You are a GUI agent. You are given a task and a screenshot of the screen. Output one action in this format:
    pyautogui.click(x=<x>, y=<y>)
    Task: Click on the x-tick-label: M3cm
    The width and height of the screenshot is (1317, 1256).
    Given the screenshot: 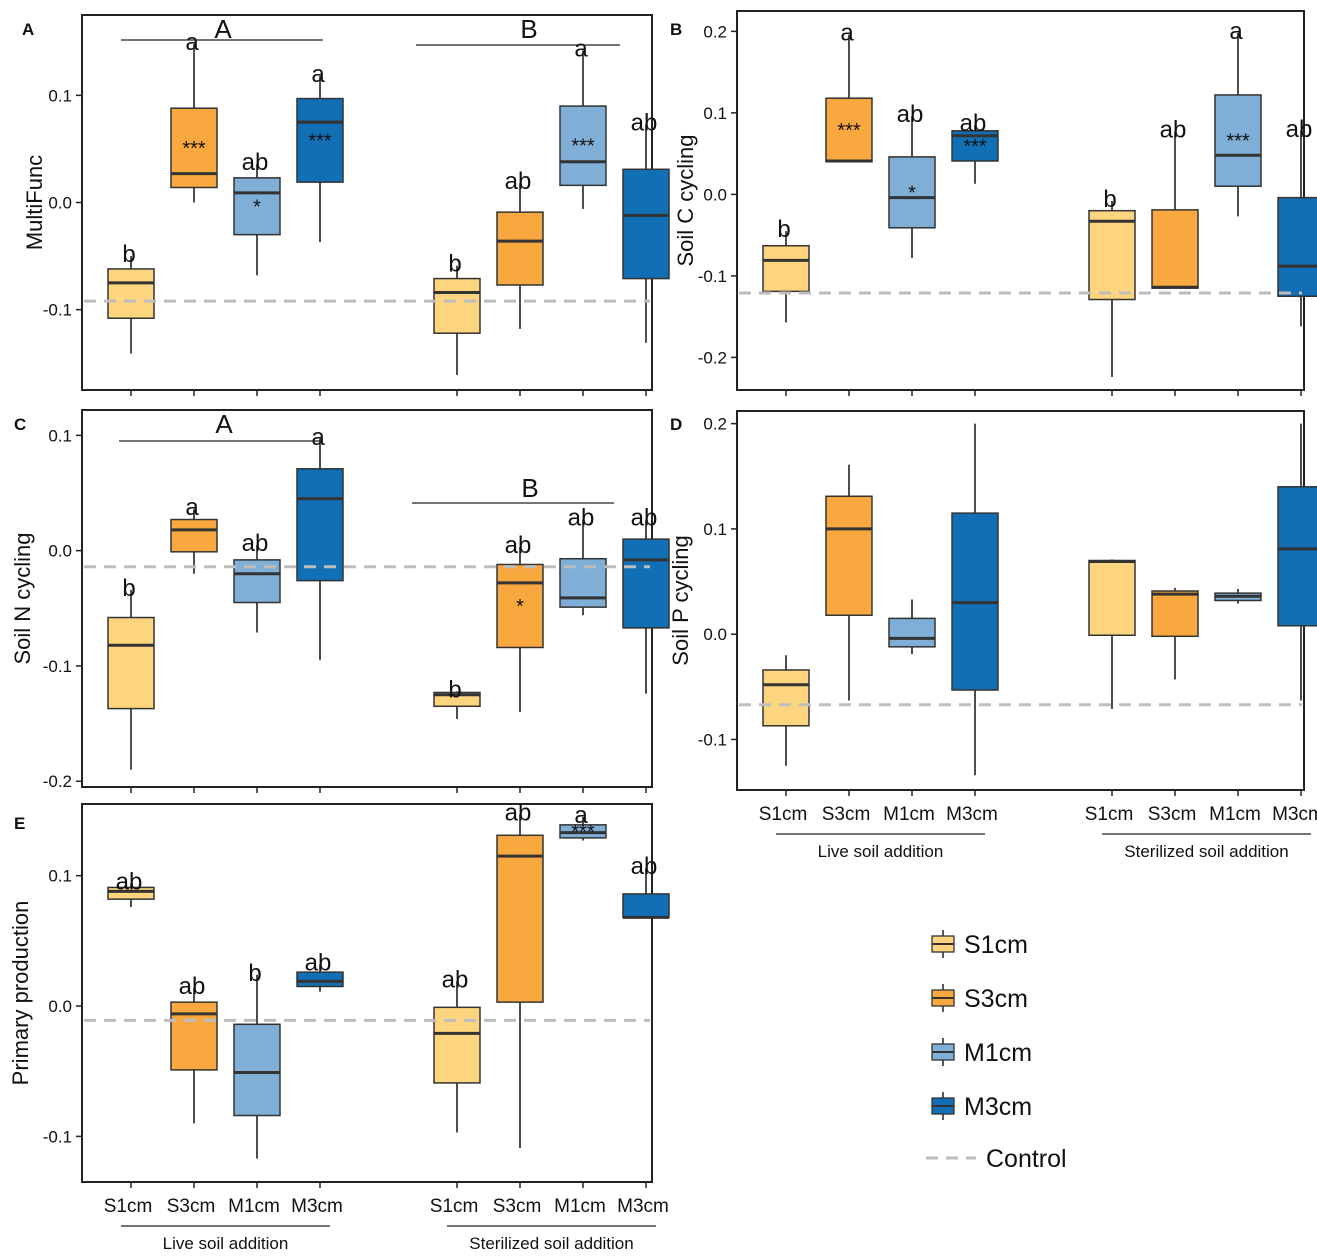 What is the action you would take?
    pyautogui.click(x=1294, y=814)
    